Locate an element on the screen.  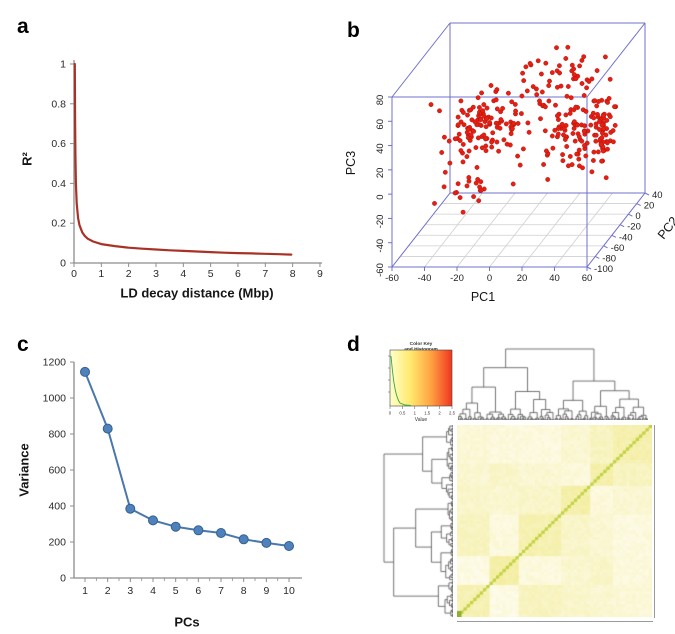
y-tick-label: 1 is located at coordinates (63, 65).